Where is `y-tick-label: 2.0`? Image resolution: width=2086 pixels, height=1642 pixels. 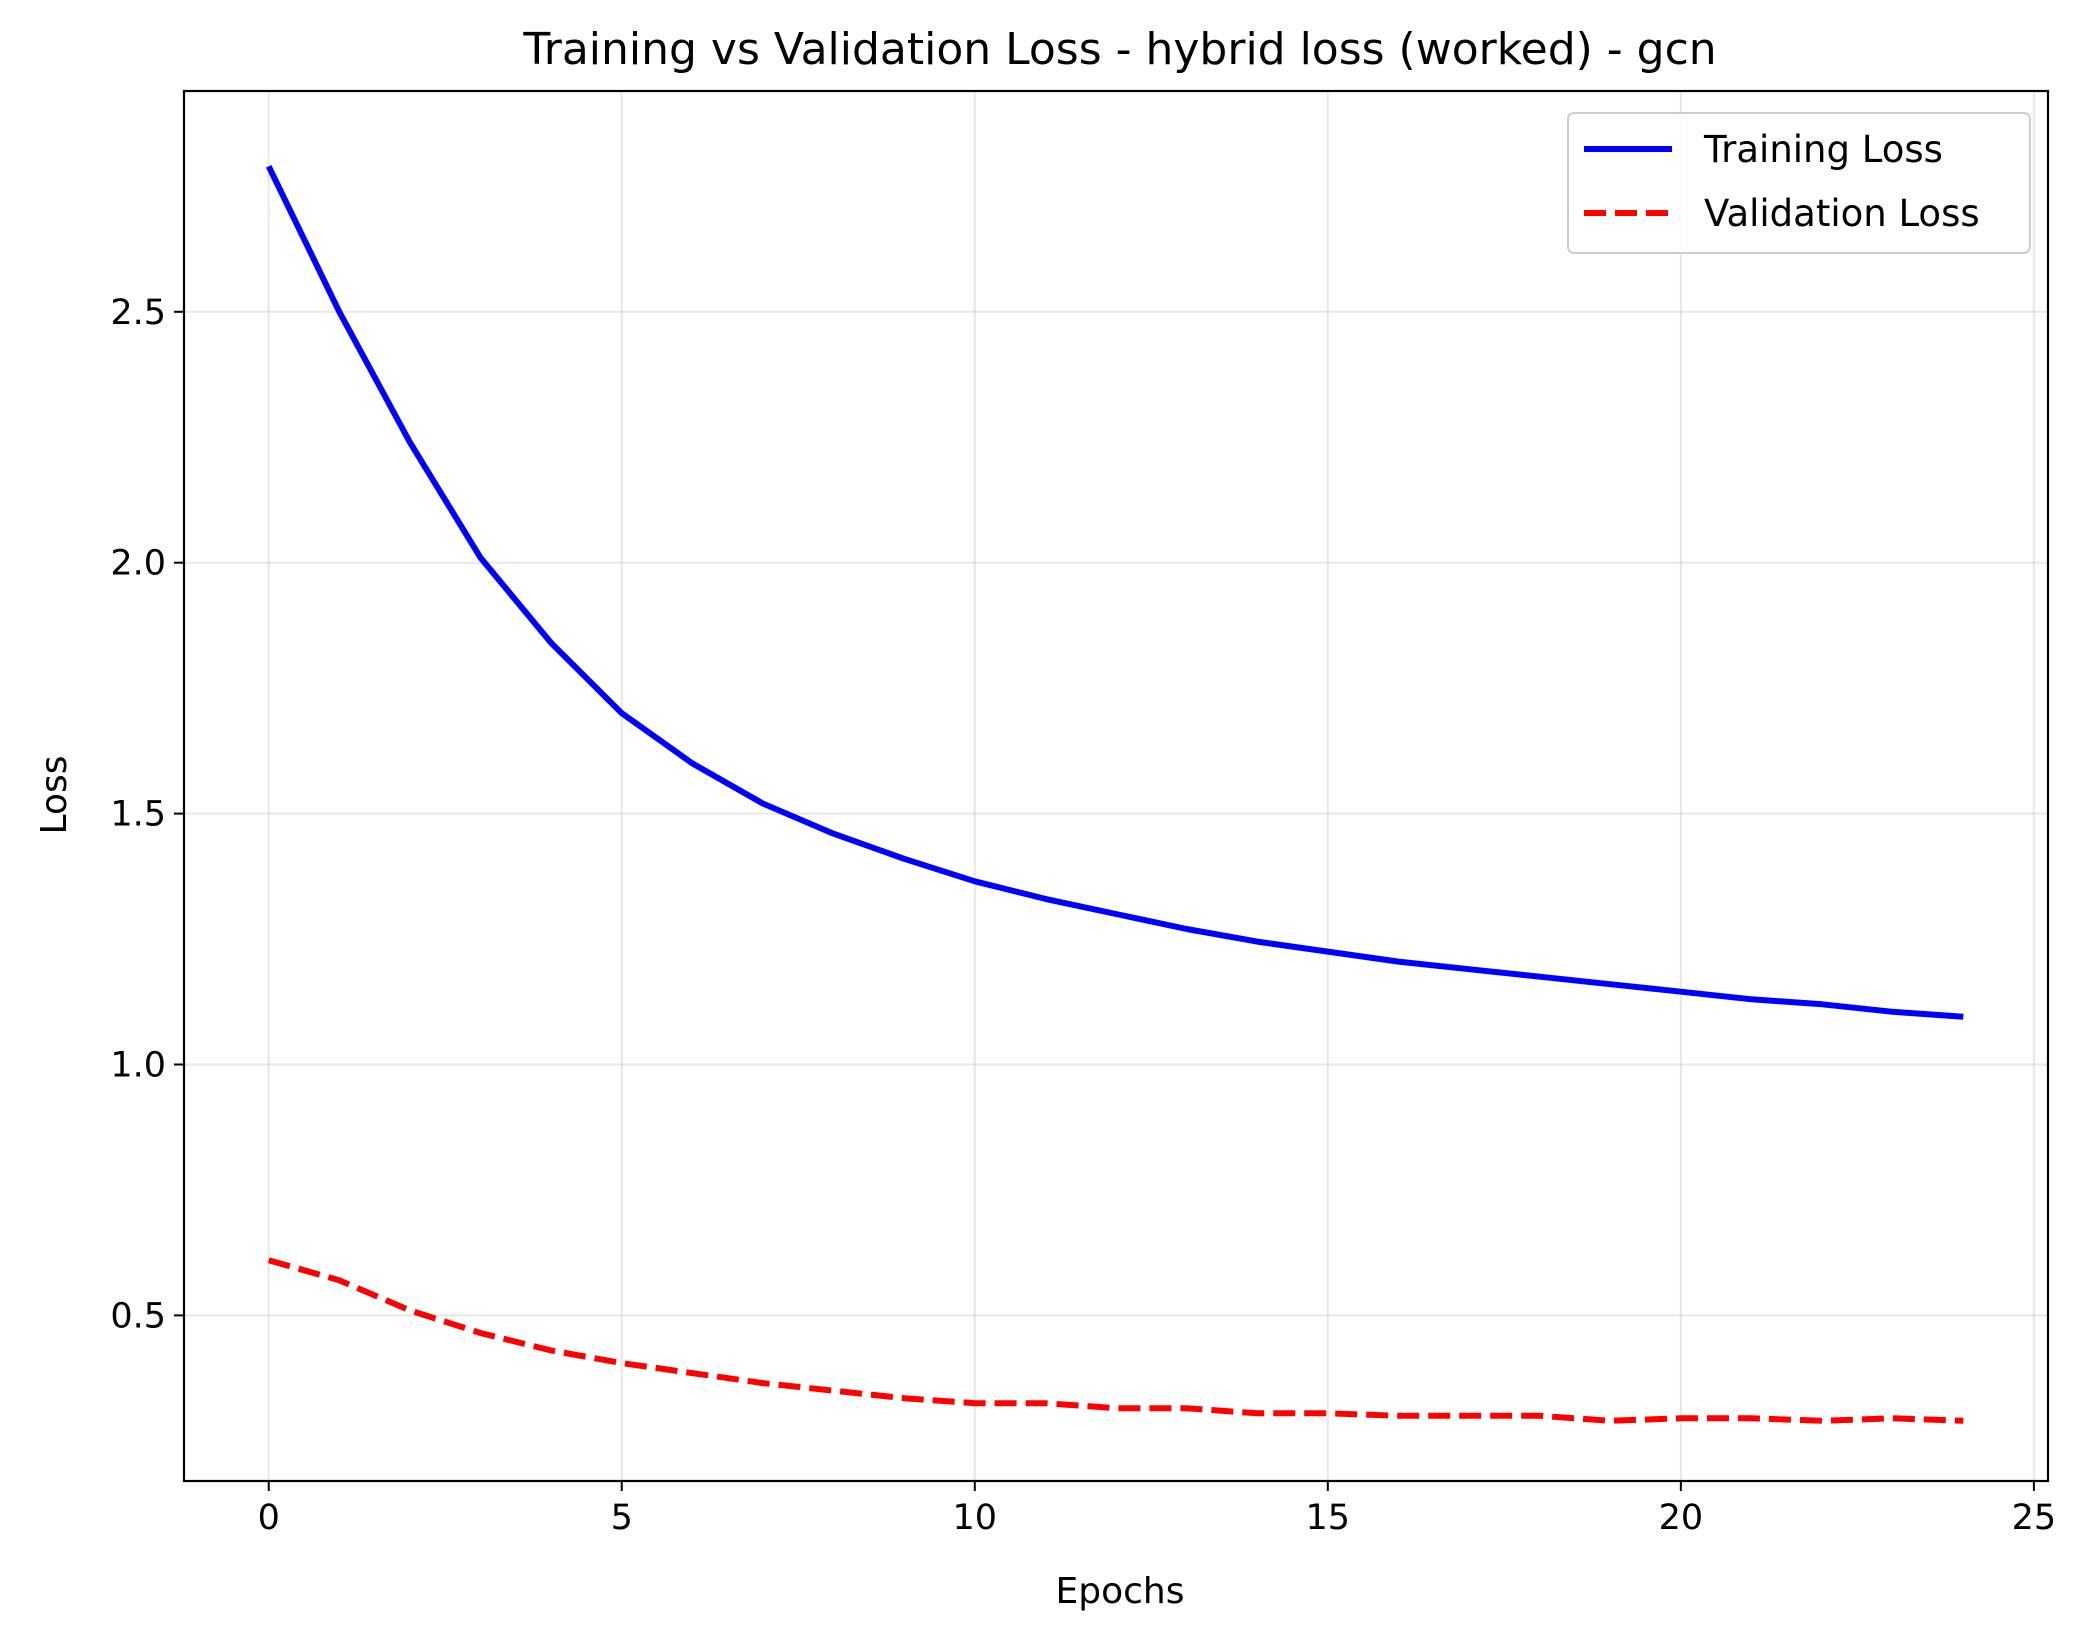
y-tick-label: 2.0 is located at coordinates (138, 564).